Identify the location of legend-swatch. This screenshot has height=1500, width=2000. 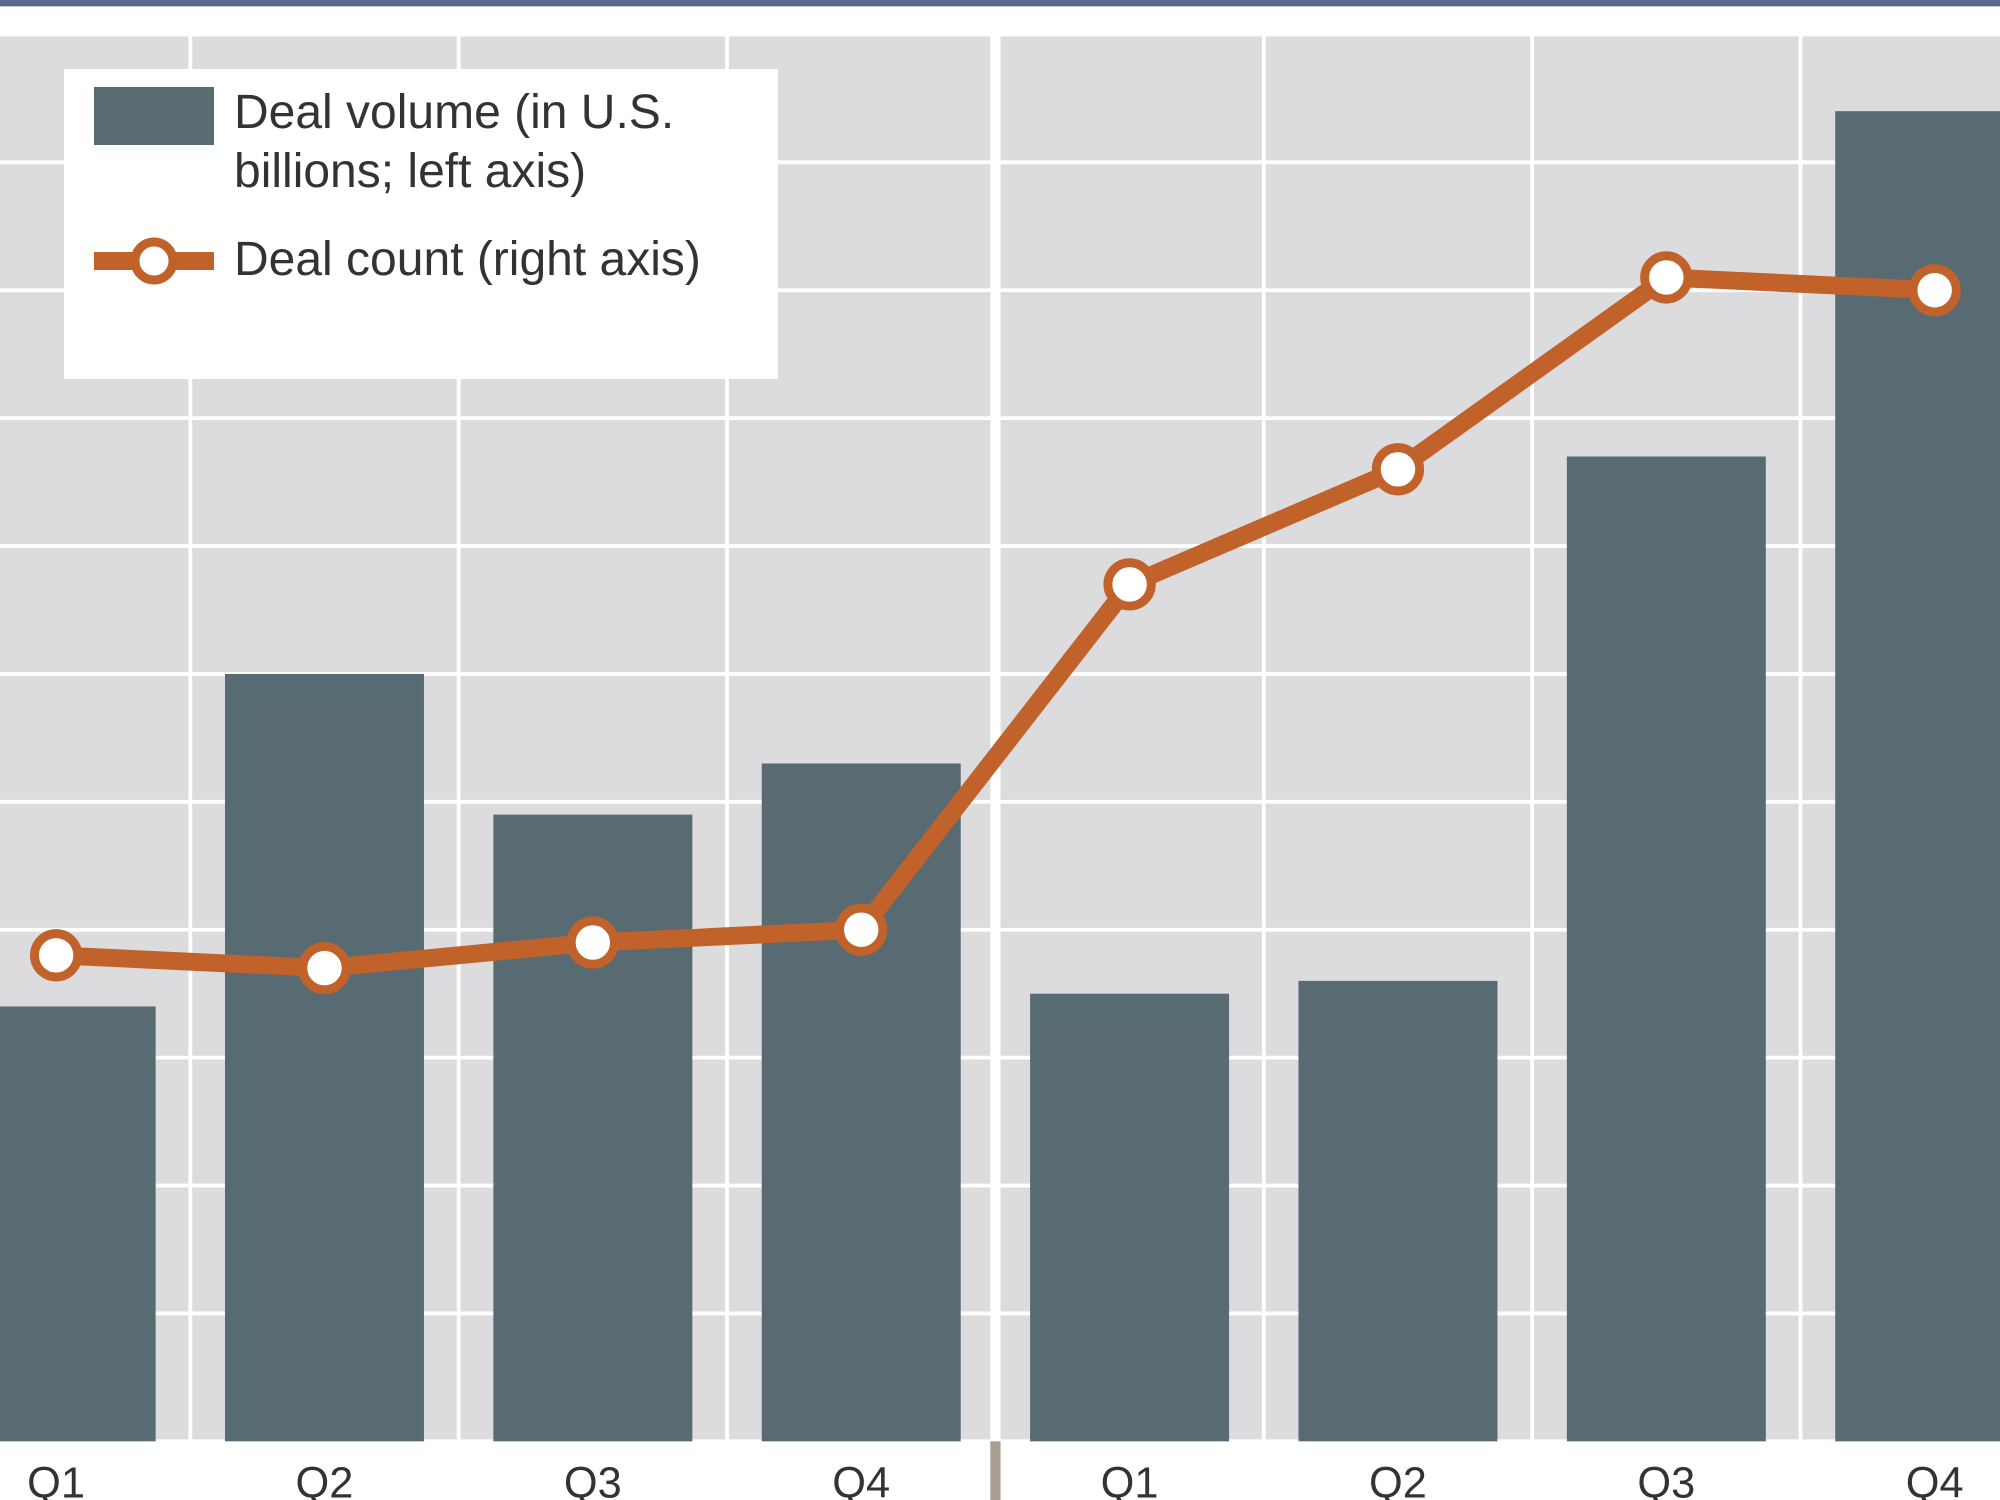
(154, 116).